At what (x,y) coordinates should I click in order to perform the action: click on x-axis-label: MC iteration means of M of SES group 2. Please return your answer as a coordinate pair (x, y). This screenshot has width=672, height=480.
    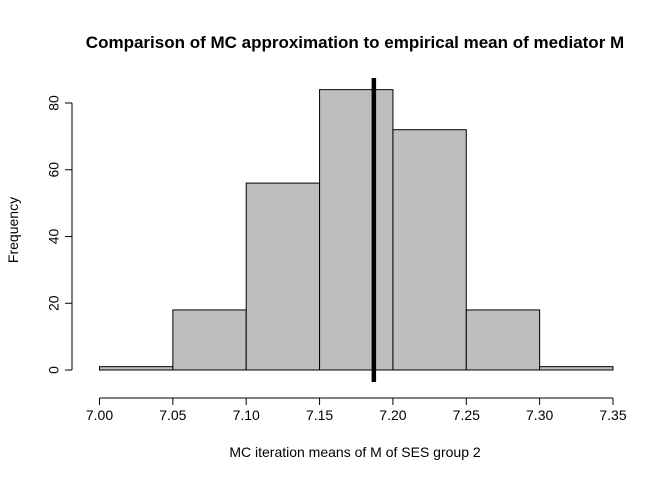
    Looking at the image, I should click on (355, 452).